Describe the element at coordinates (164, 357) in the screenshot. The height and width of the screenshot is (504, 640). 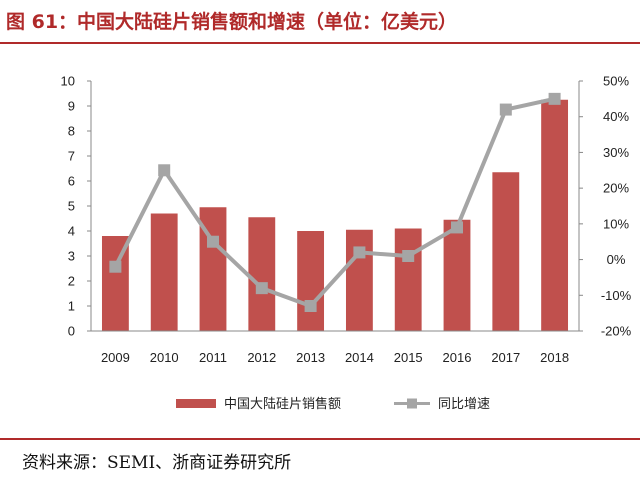
I see `x-tick-label: 2010` at that location.